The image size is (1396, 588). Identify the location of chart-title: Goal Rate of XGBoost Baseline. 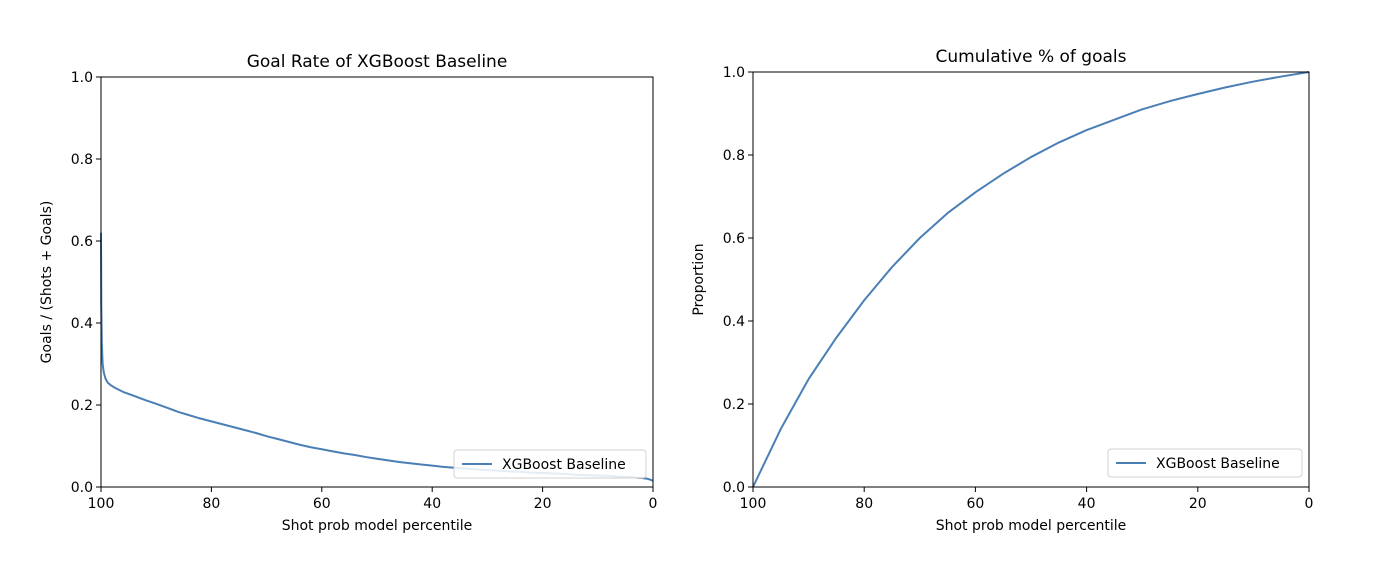
(377, 62).